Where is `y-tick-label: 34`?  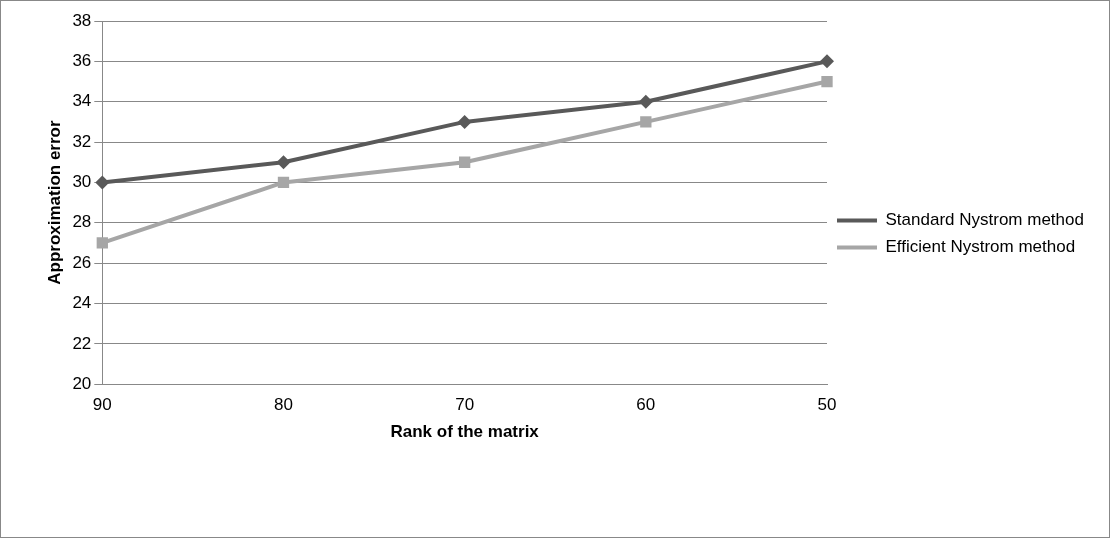 y-tick-label: 34 is located at coordinates (82, 101).